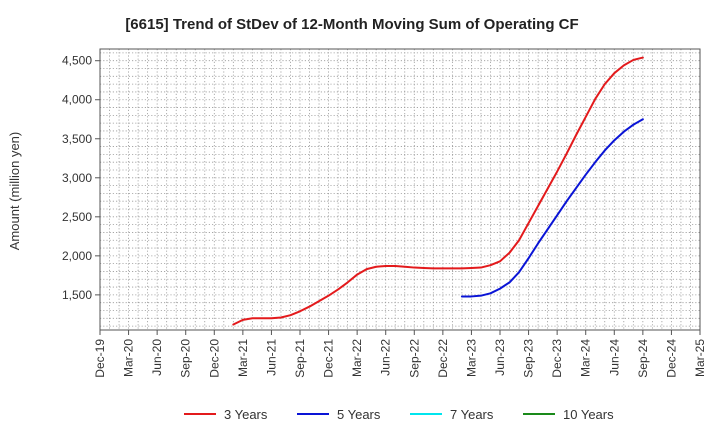  I want to click on x-tick-label: Dec-19, so click(100, 358).